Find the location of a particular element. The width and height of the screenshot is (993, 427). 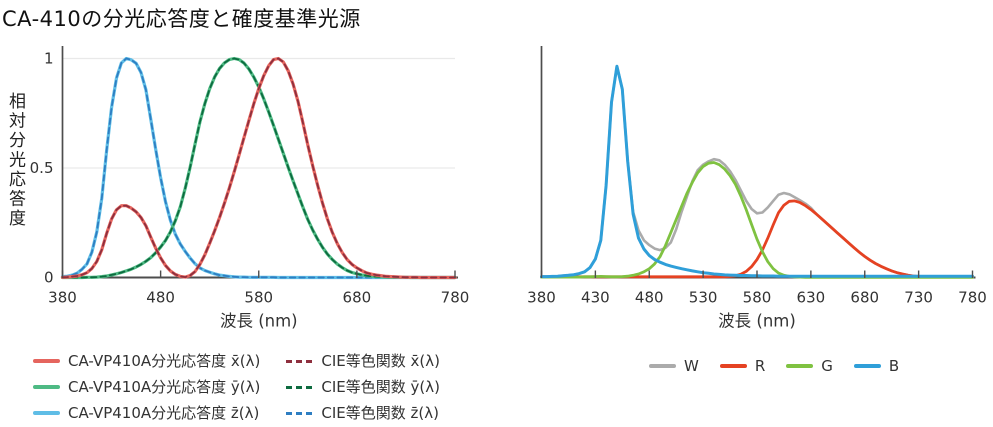

x-tick-label: 430 is located at coordinates (595, 298).